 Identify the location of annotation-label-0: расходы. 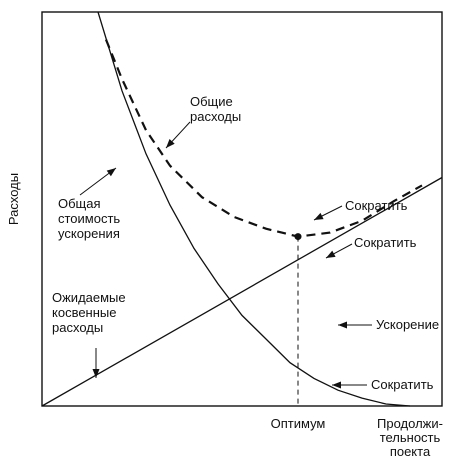
(215, 116).